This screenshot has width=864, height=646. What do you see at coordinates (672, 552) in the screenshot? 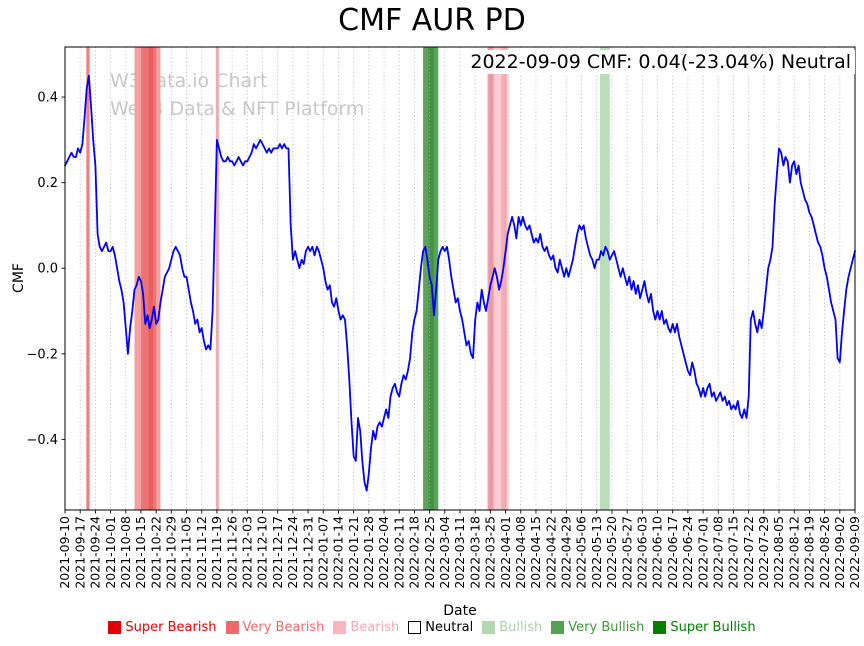
I see `x-tick-label: 2022-06-17` at bounding box center [672, 552].